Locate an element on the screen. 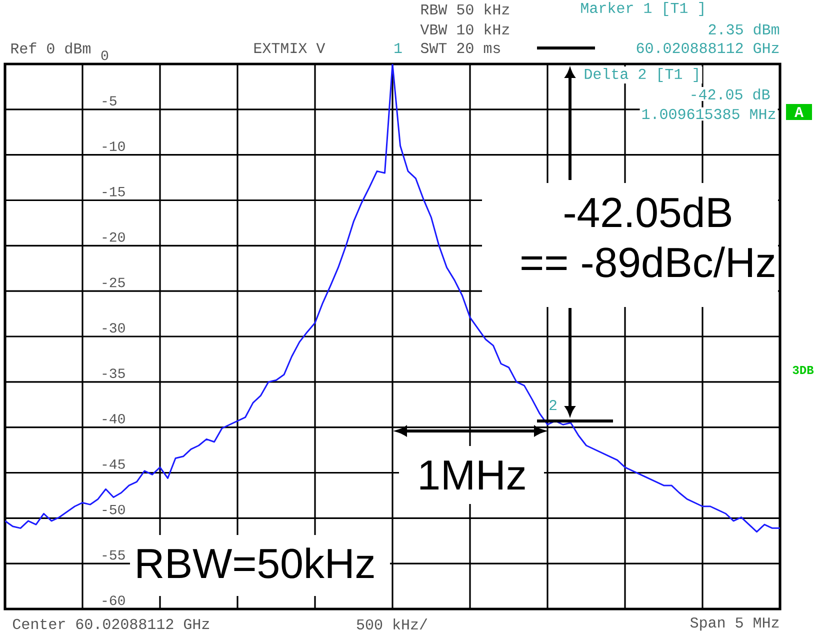  y-tick-label: -55 is located at coordinates (113, 555).